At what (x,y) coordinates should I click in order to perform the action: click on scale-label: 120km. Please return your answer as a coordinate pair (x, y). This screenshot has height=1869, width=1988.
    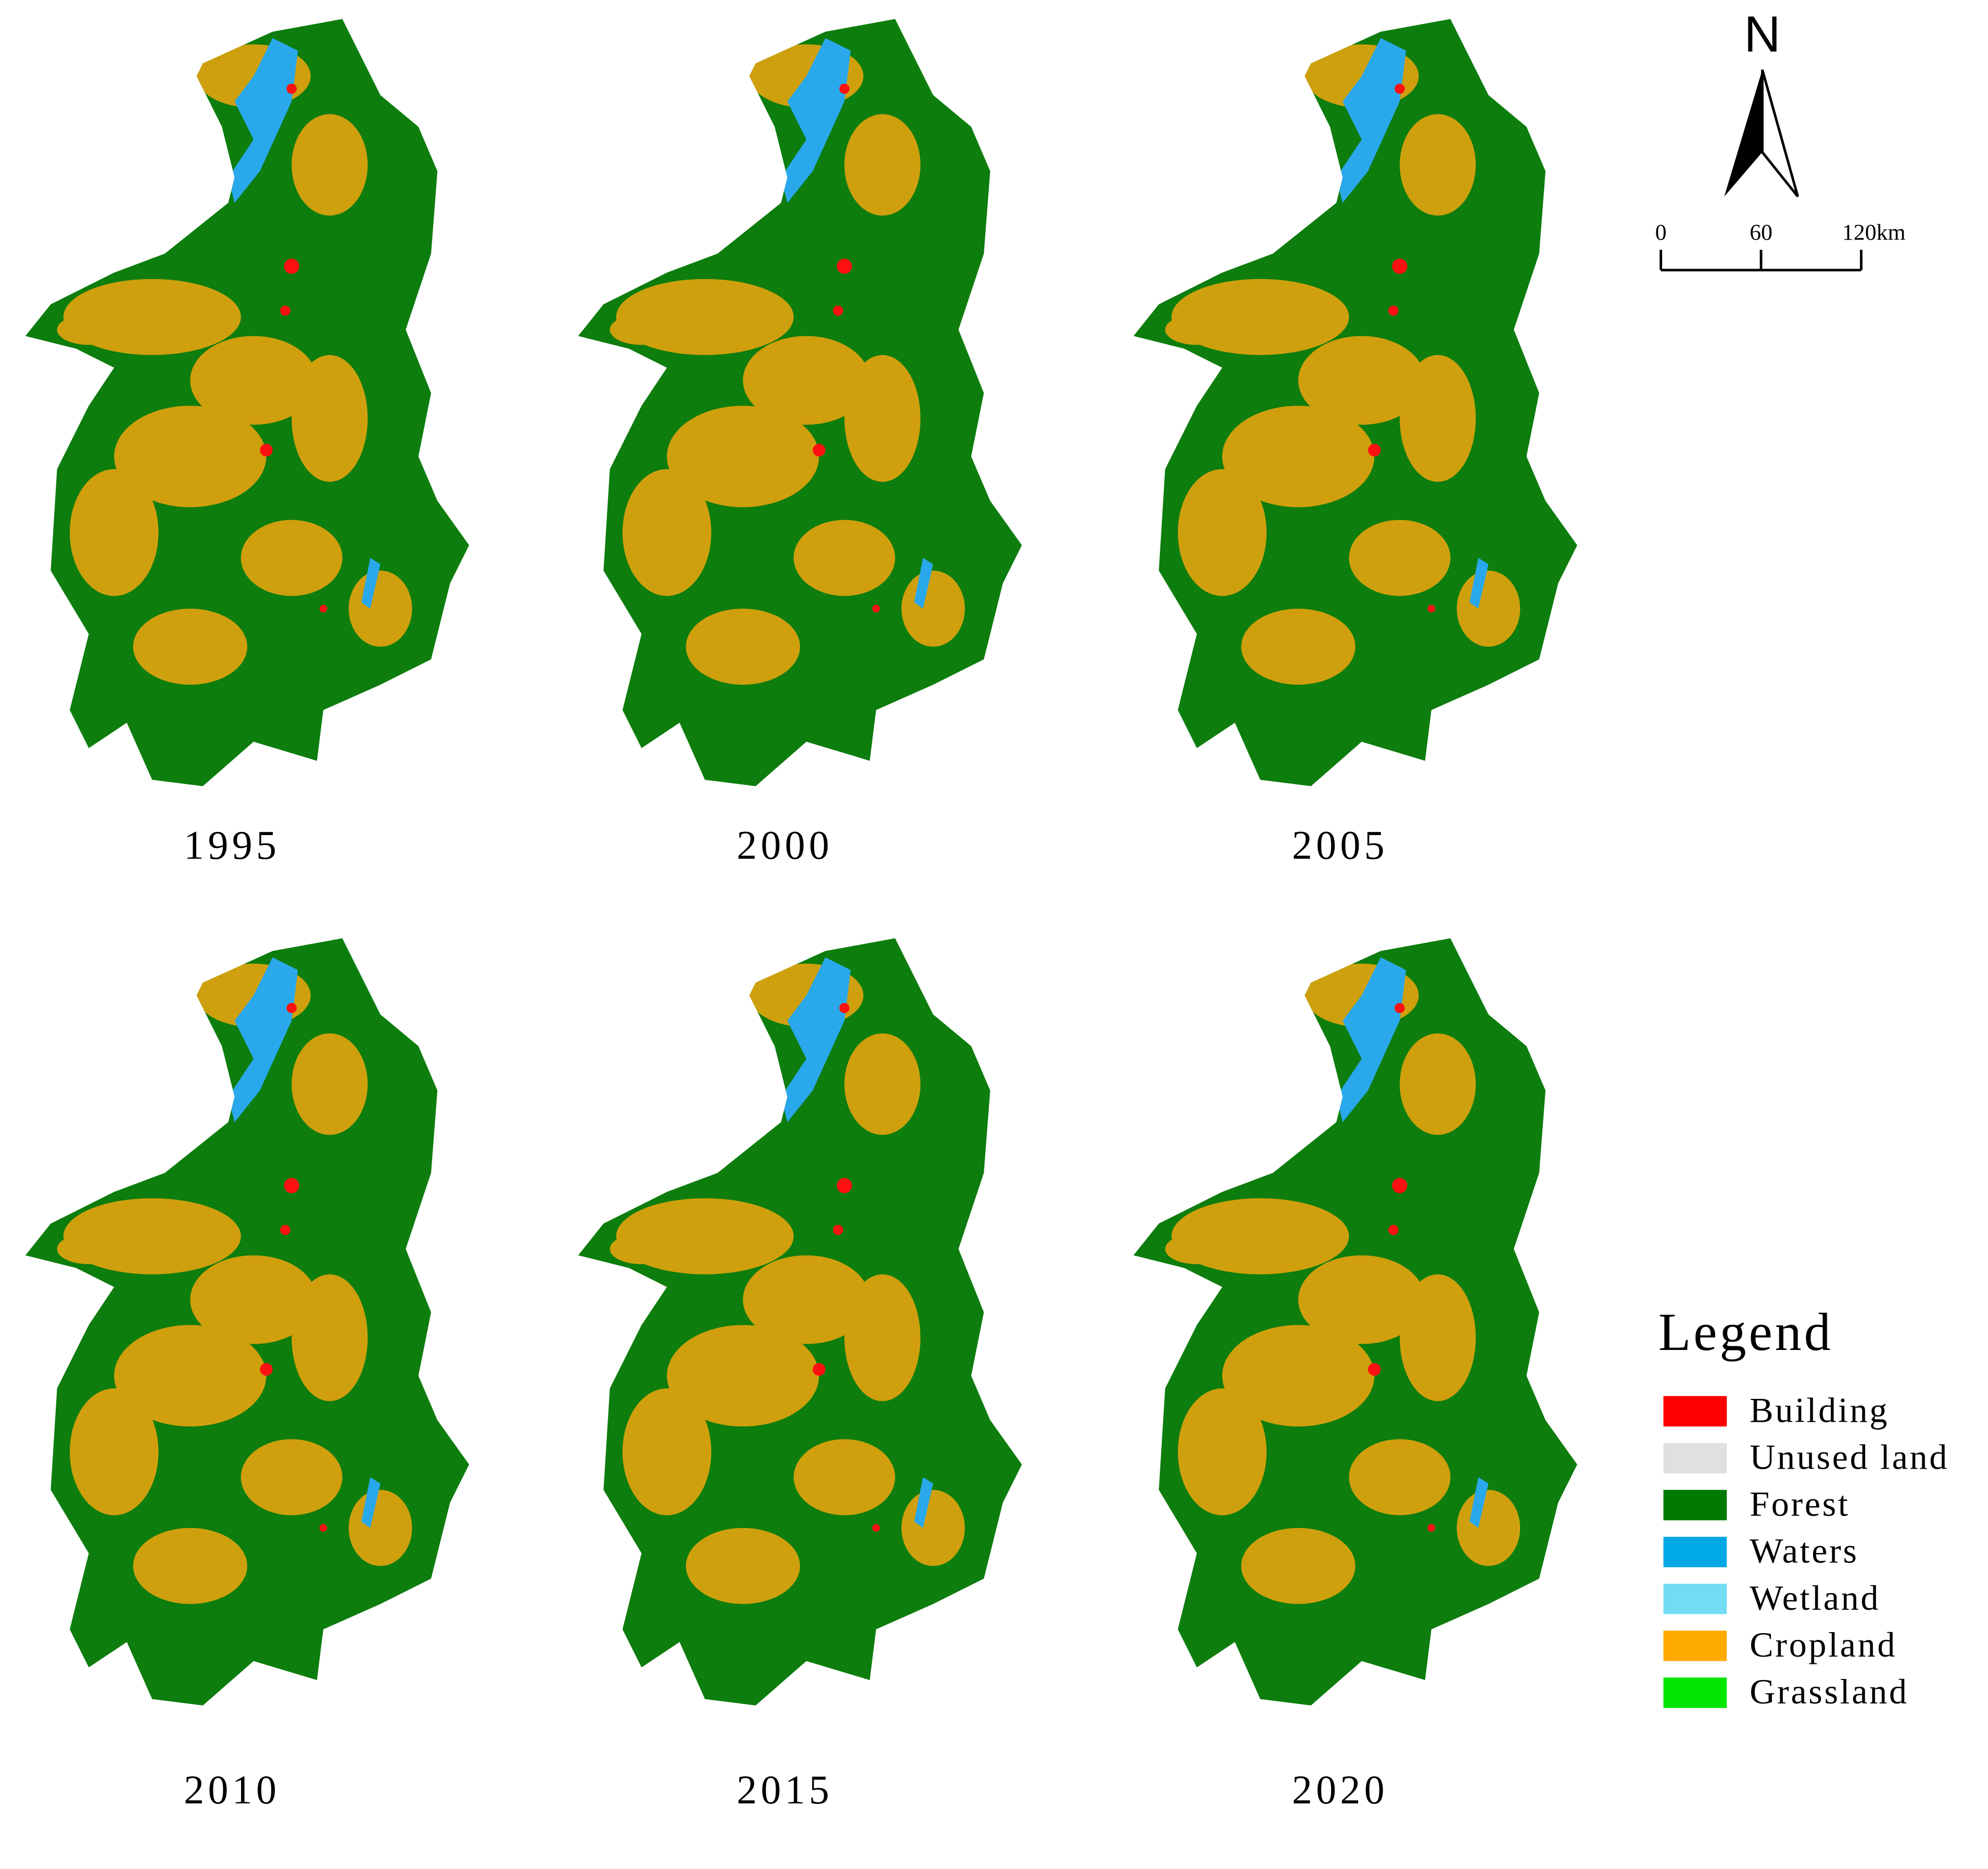
    Looking at the image, I should click on (1874, 232).